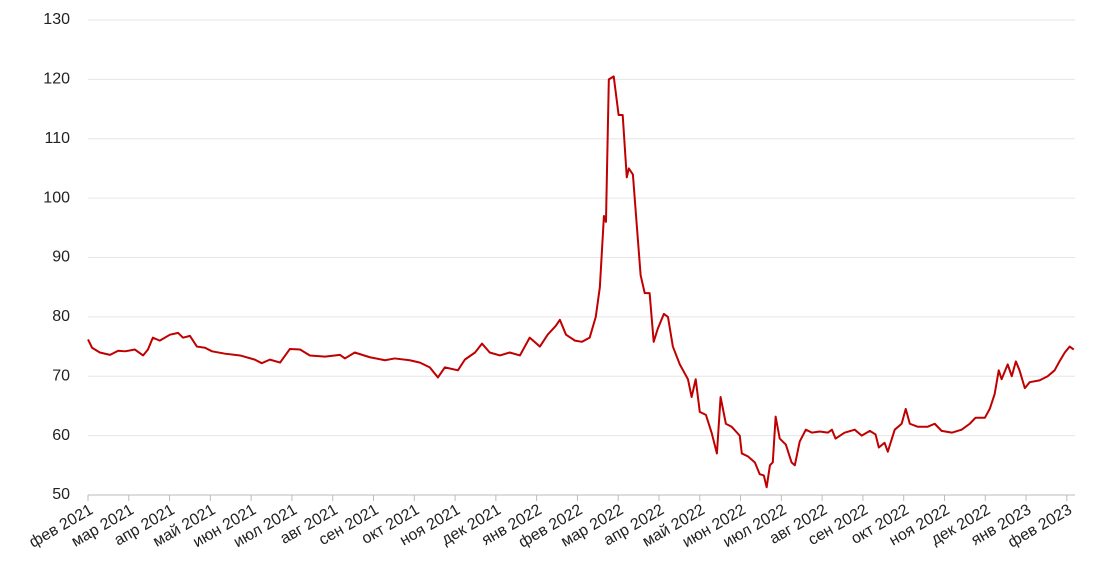 The image size is (1100, 575). What do you see at coordinates (56, 19) in the screenshot?
I see `y-tick-label: 130` at bounding box center [56, 19].